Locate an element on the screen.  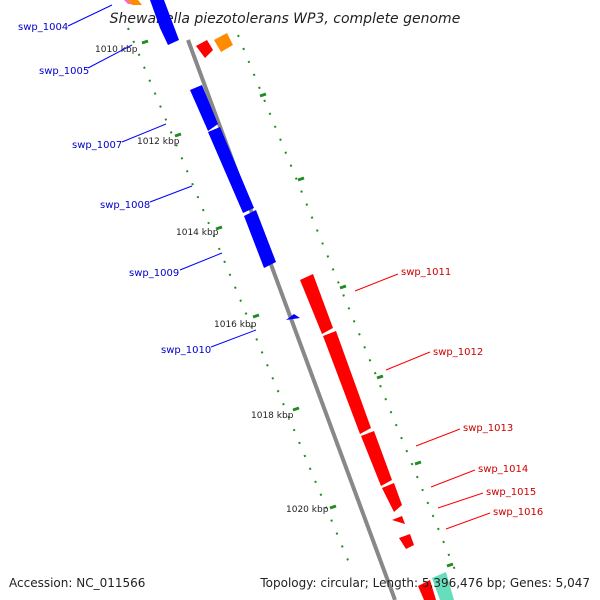
accession-label: Accession: NC_011566 is located at coordinates (77, 583).